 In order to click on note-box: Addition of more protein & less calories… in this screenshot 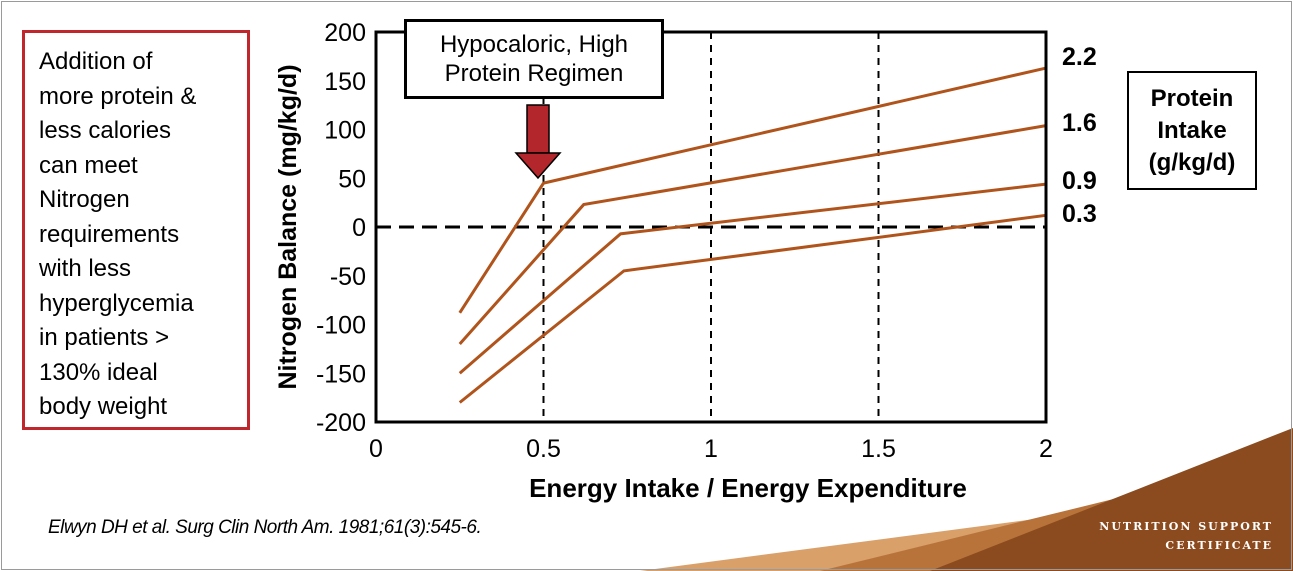, I will do `click(136, 230)`.